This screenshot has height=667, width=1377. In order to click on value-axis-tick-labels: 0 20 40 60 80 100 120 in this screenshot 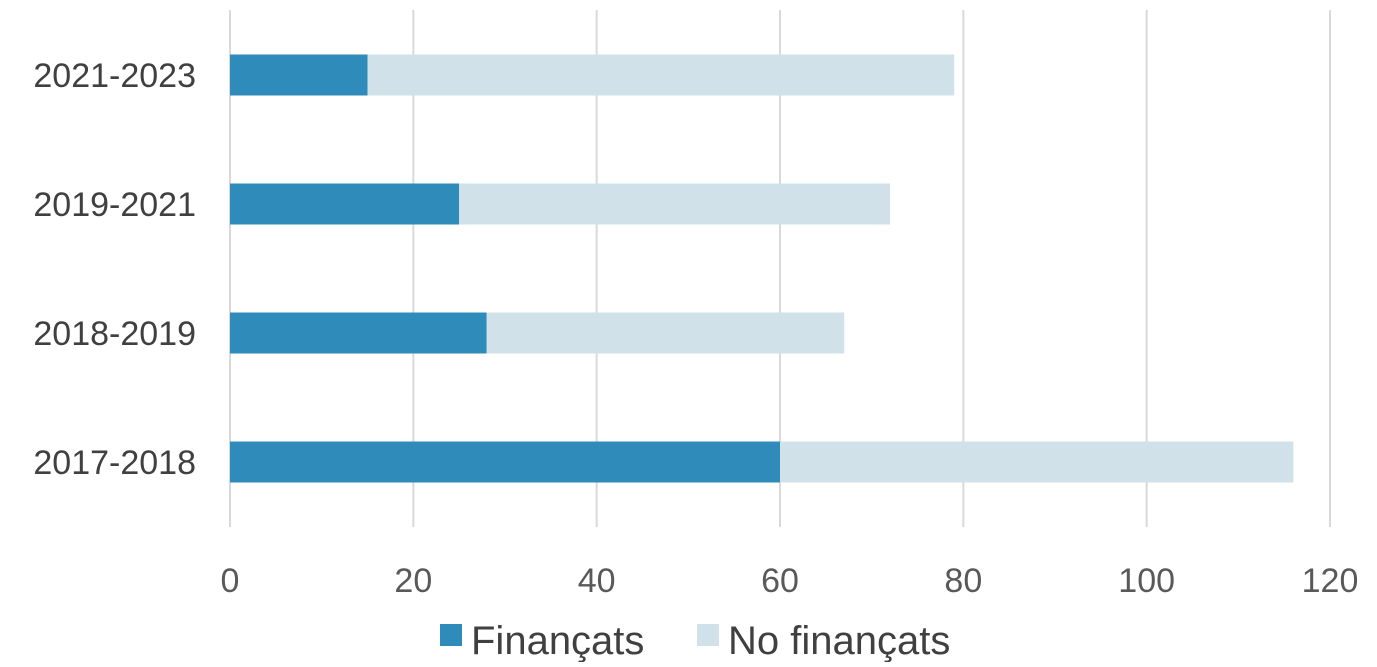, I will do `click(790, 581)`.